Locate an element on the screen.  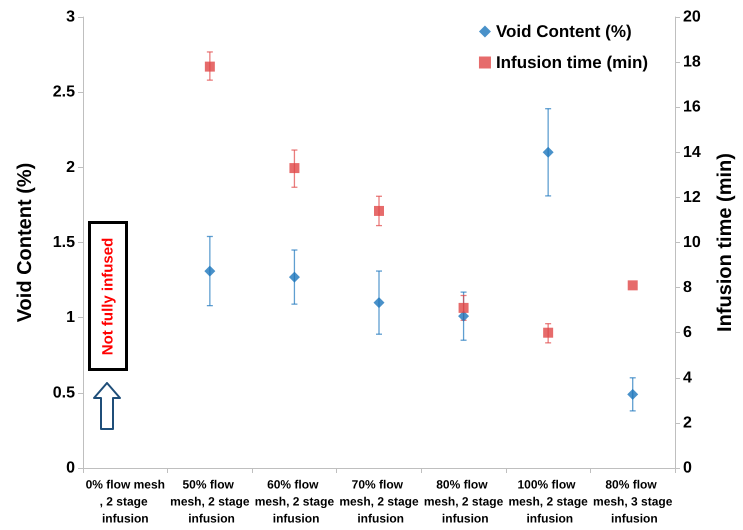
y-tick-label: 3 is located at coordinates (71, 17).